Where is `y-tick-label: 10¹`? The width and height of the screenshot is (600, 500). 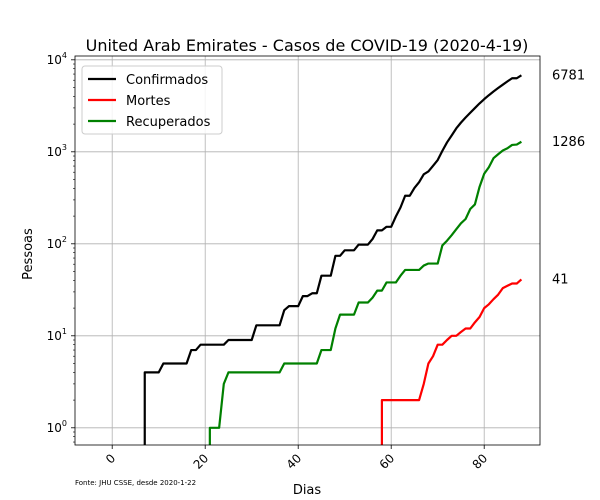
y-tick-label: 10¹ is located at coordinates (57, 335).